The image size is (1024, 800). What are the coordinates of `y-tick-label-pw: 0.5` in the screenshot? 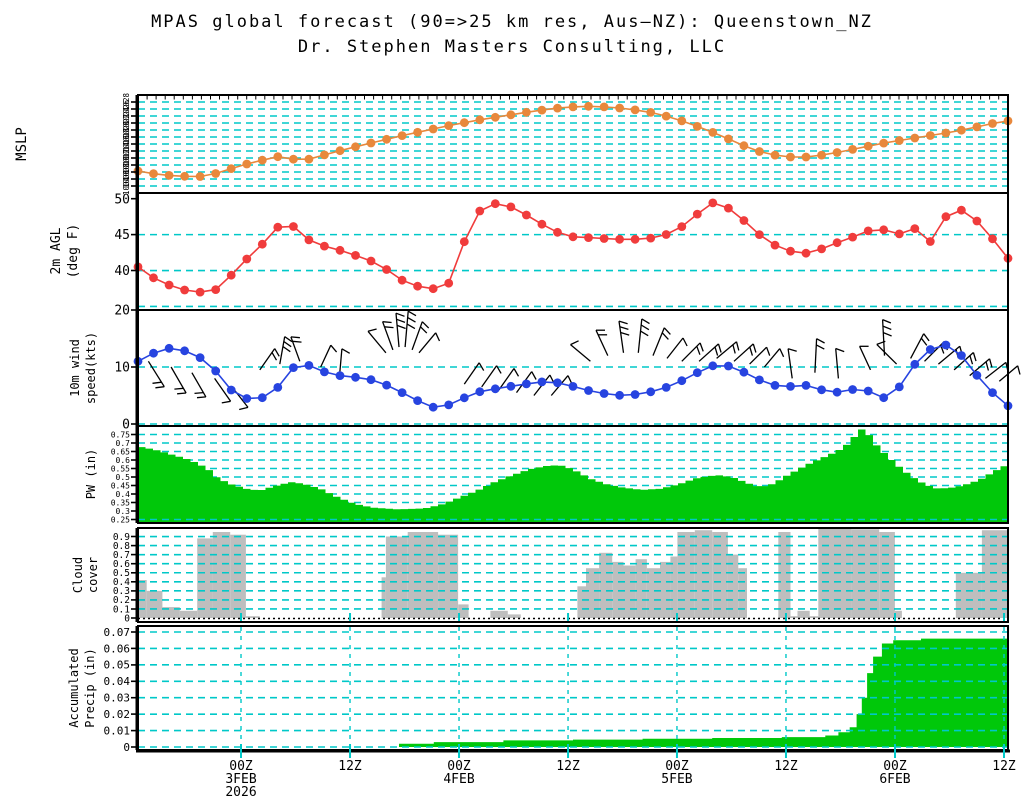 It's located at (123, 477).